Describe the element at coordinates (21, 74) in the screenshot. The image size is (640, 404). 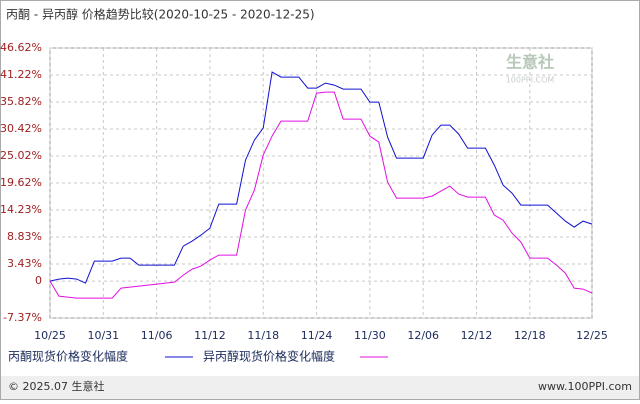
I see `y-tick-label: 41.22%` at that location.